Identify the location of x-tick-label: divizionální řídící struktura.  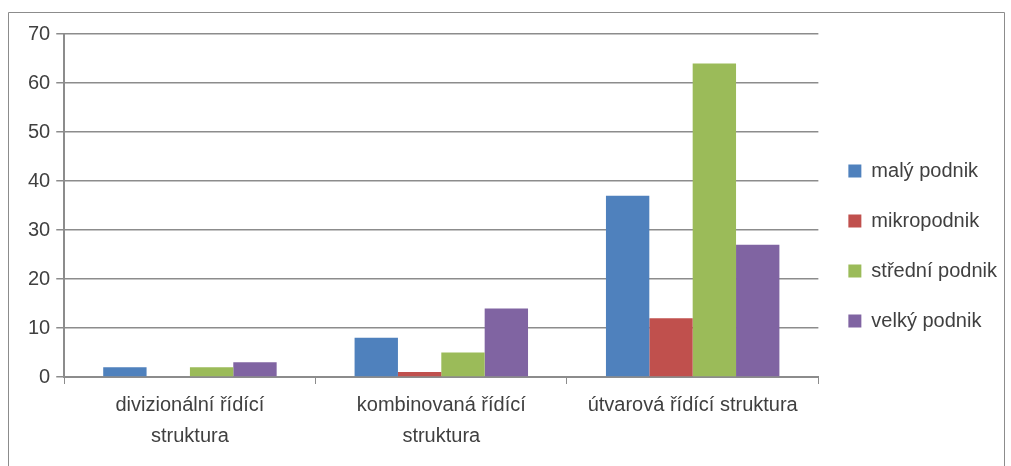
(190, 420).